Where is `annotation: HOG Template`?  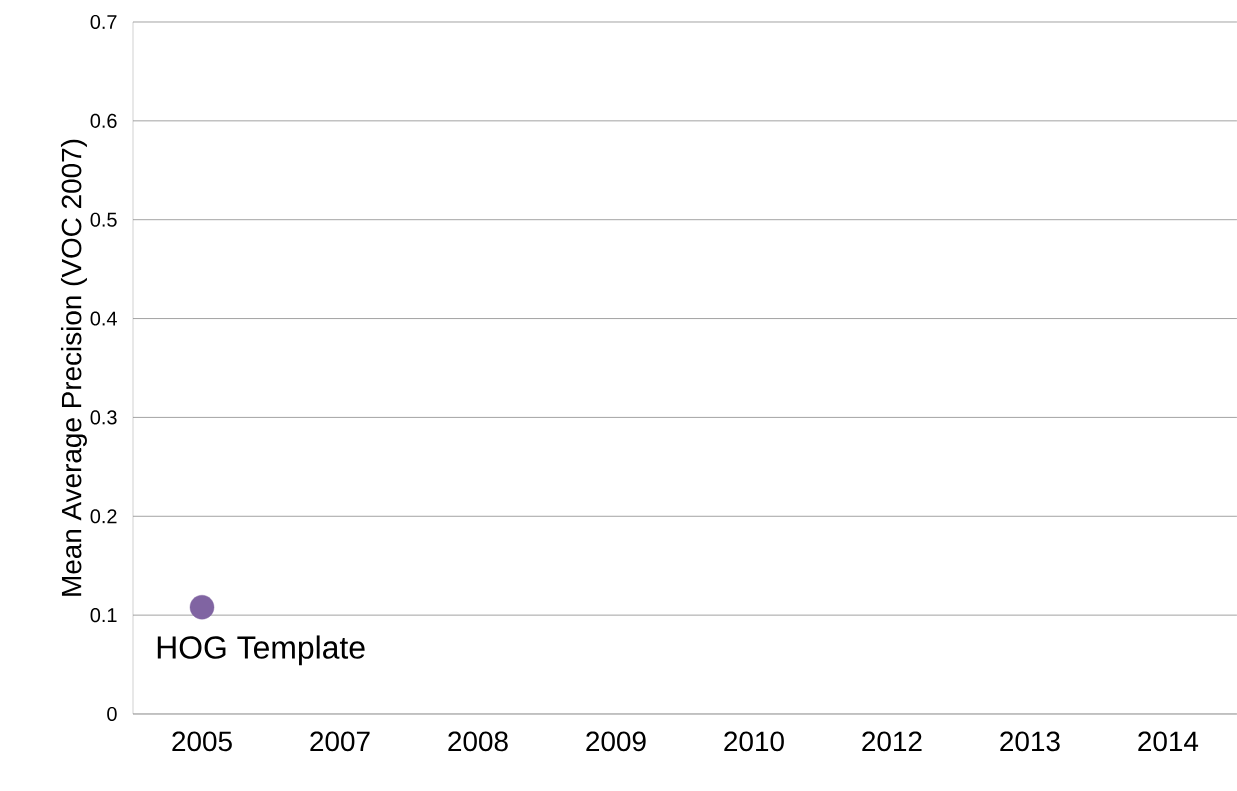 annotation: HOG Template is located at coordinates (261, 650).